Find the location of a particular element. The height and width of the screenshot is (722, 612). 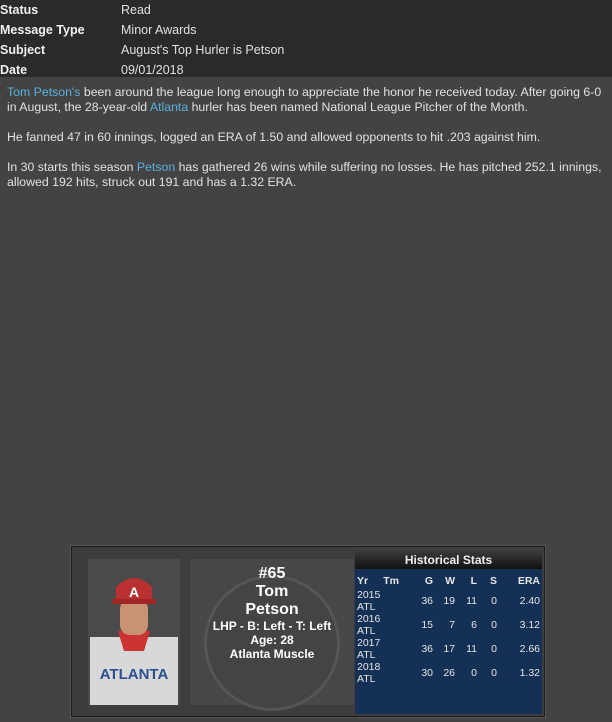

player-first-name: Tom is located at coordinates (272, 591).